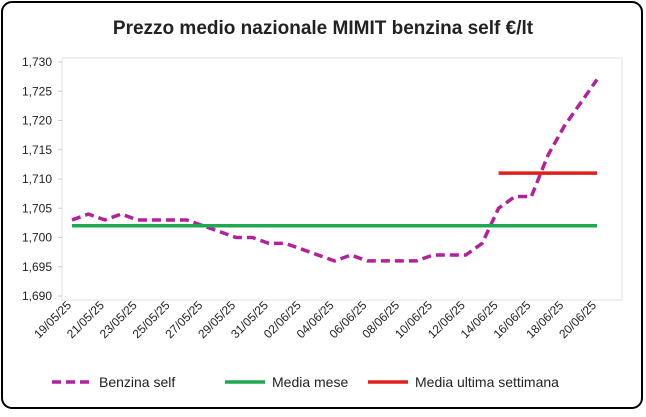 The width and height of the screenshot is (646, 417). I want to click on legend-label: Media ultima settimana, so click(487, 382).